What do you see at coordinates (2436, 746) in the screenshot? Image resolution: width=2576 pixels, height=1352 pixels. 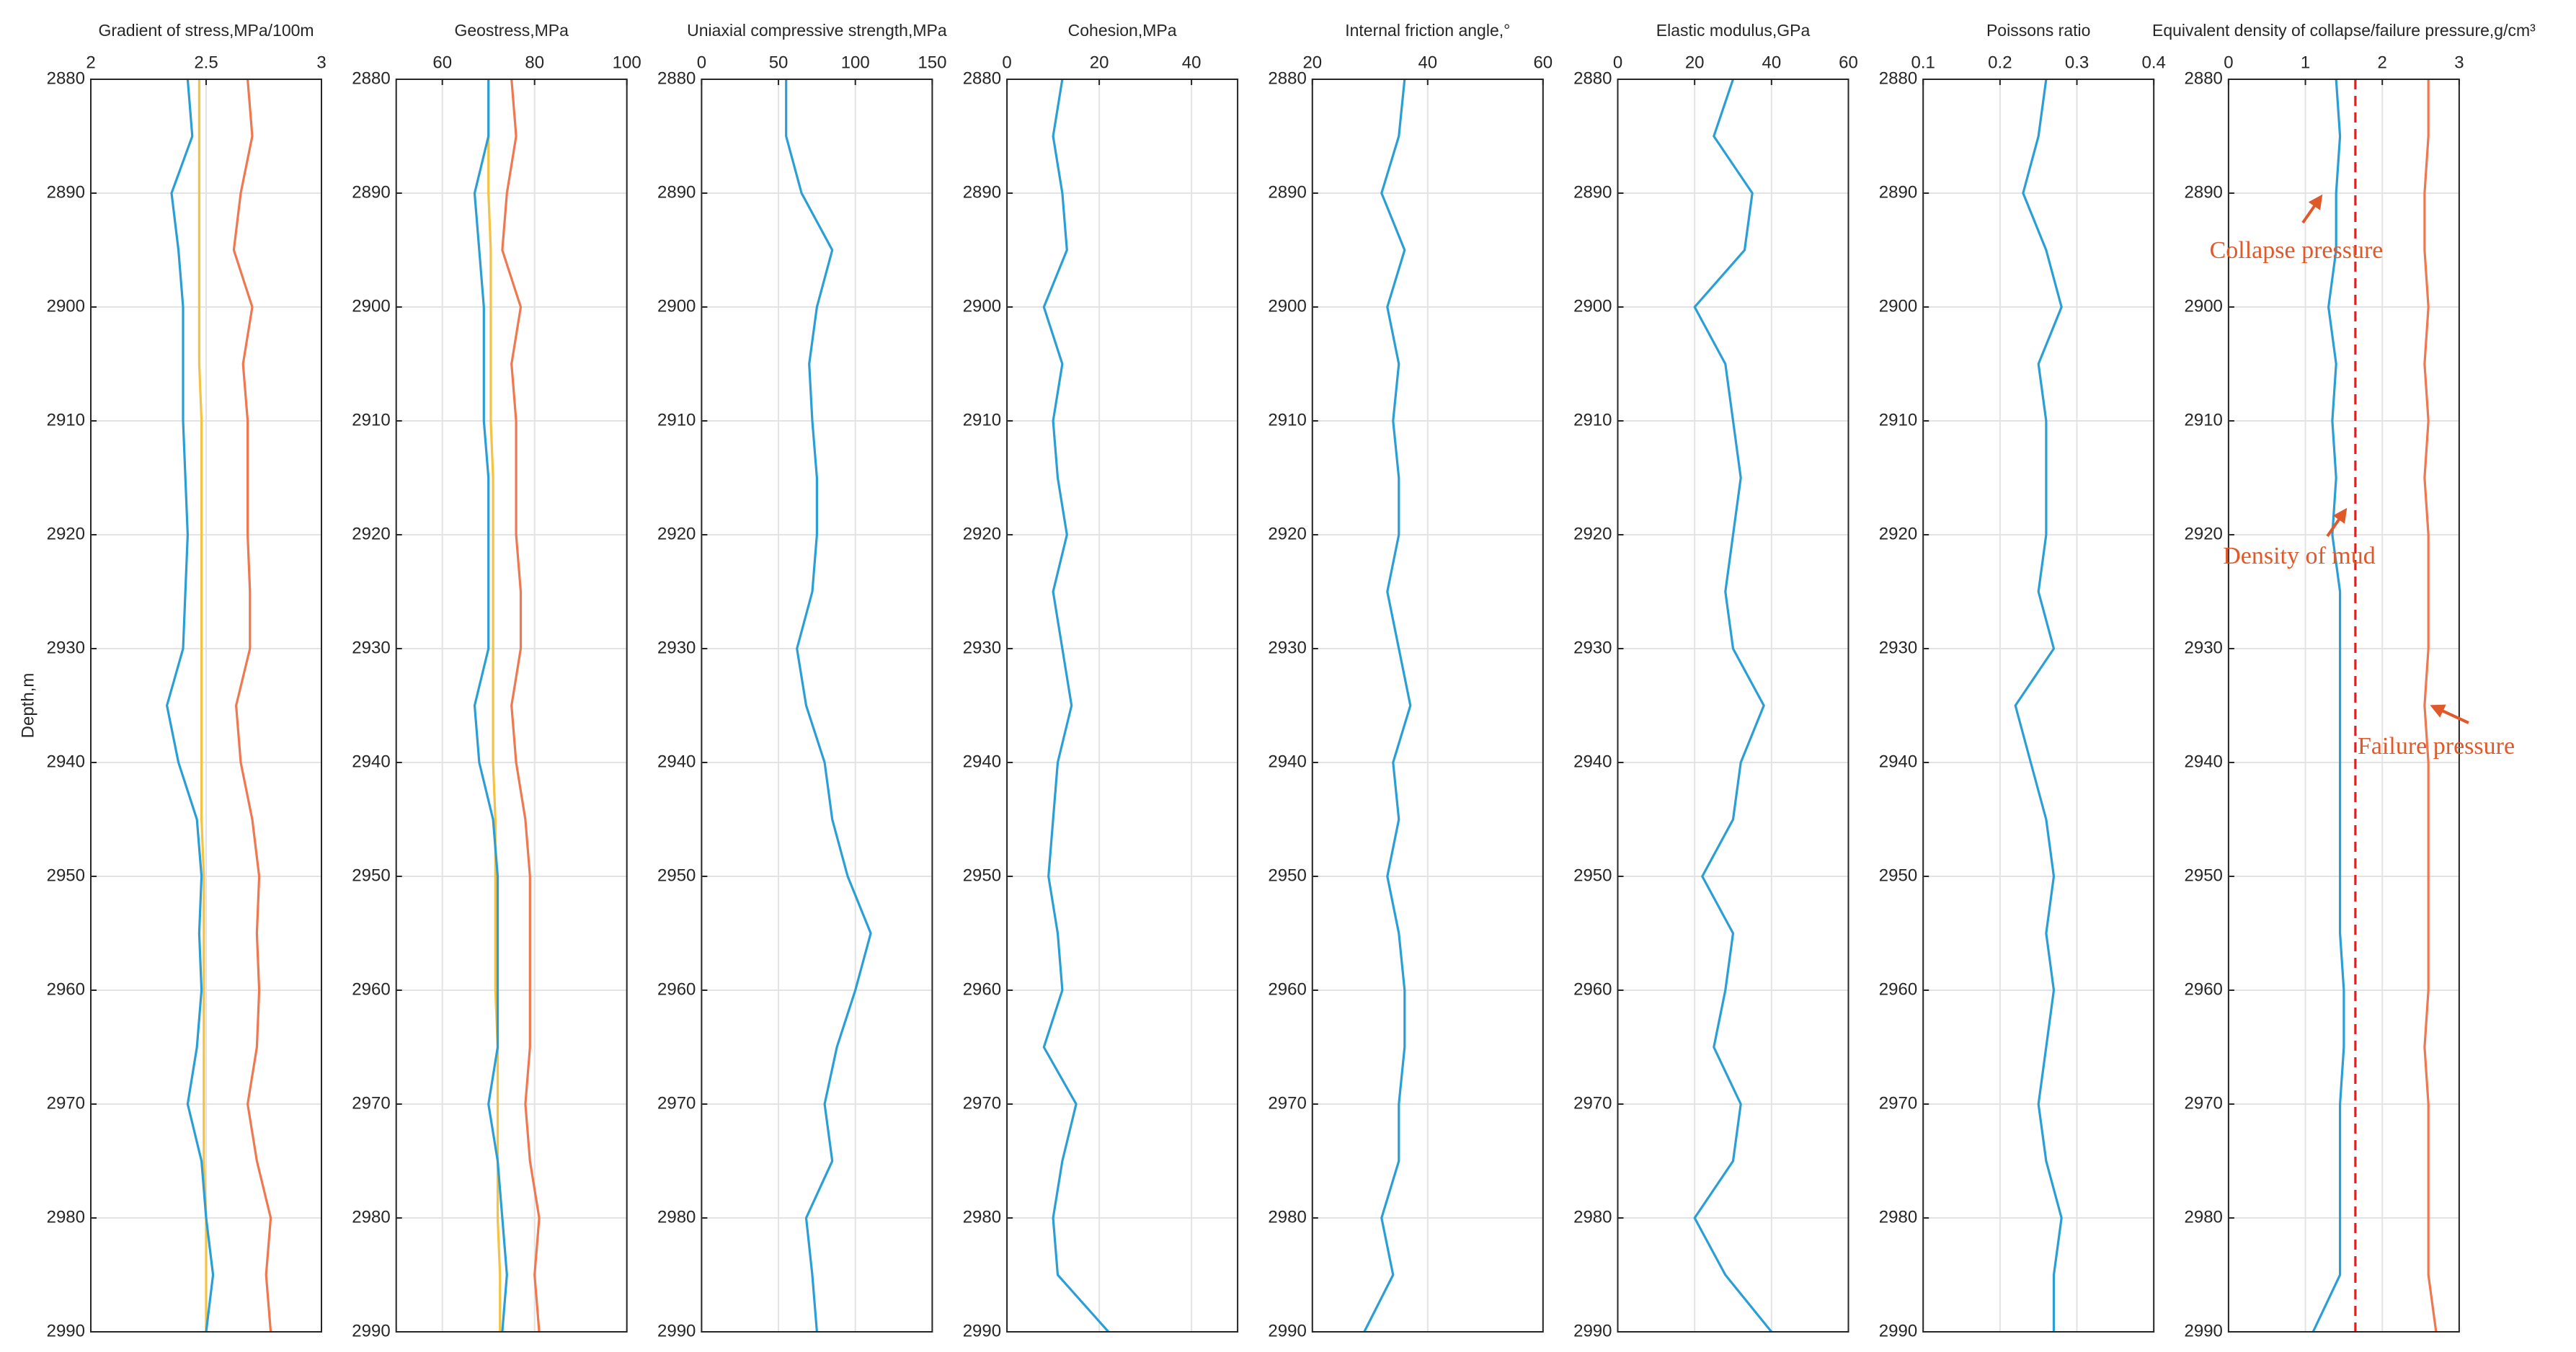 I see `annotation: Failure pressure` at bounding box center [2436, 746].